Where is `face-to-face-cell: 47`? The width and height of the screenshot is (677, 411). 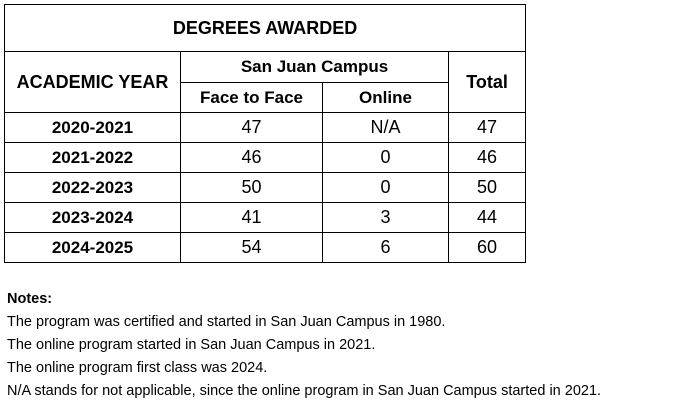
face-to-face-cell: 47 is located at coordinates (251, 127).